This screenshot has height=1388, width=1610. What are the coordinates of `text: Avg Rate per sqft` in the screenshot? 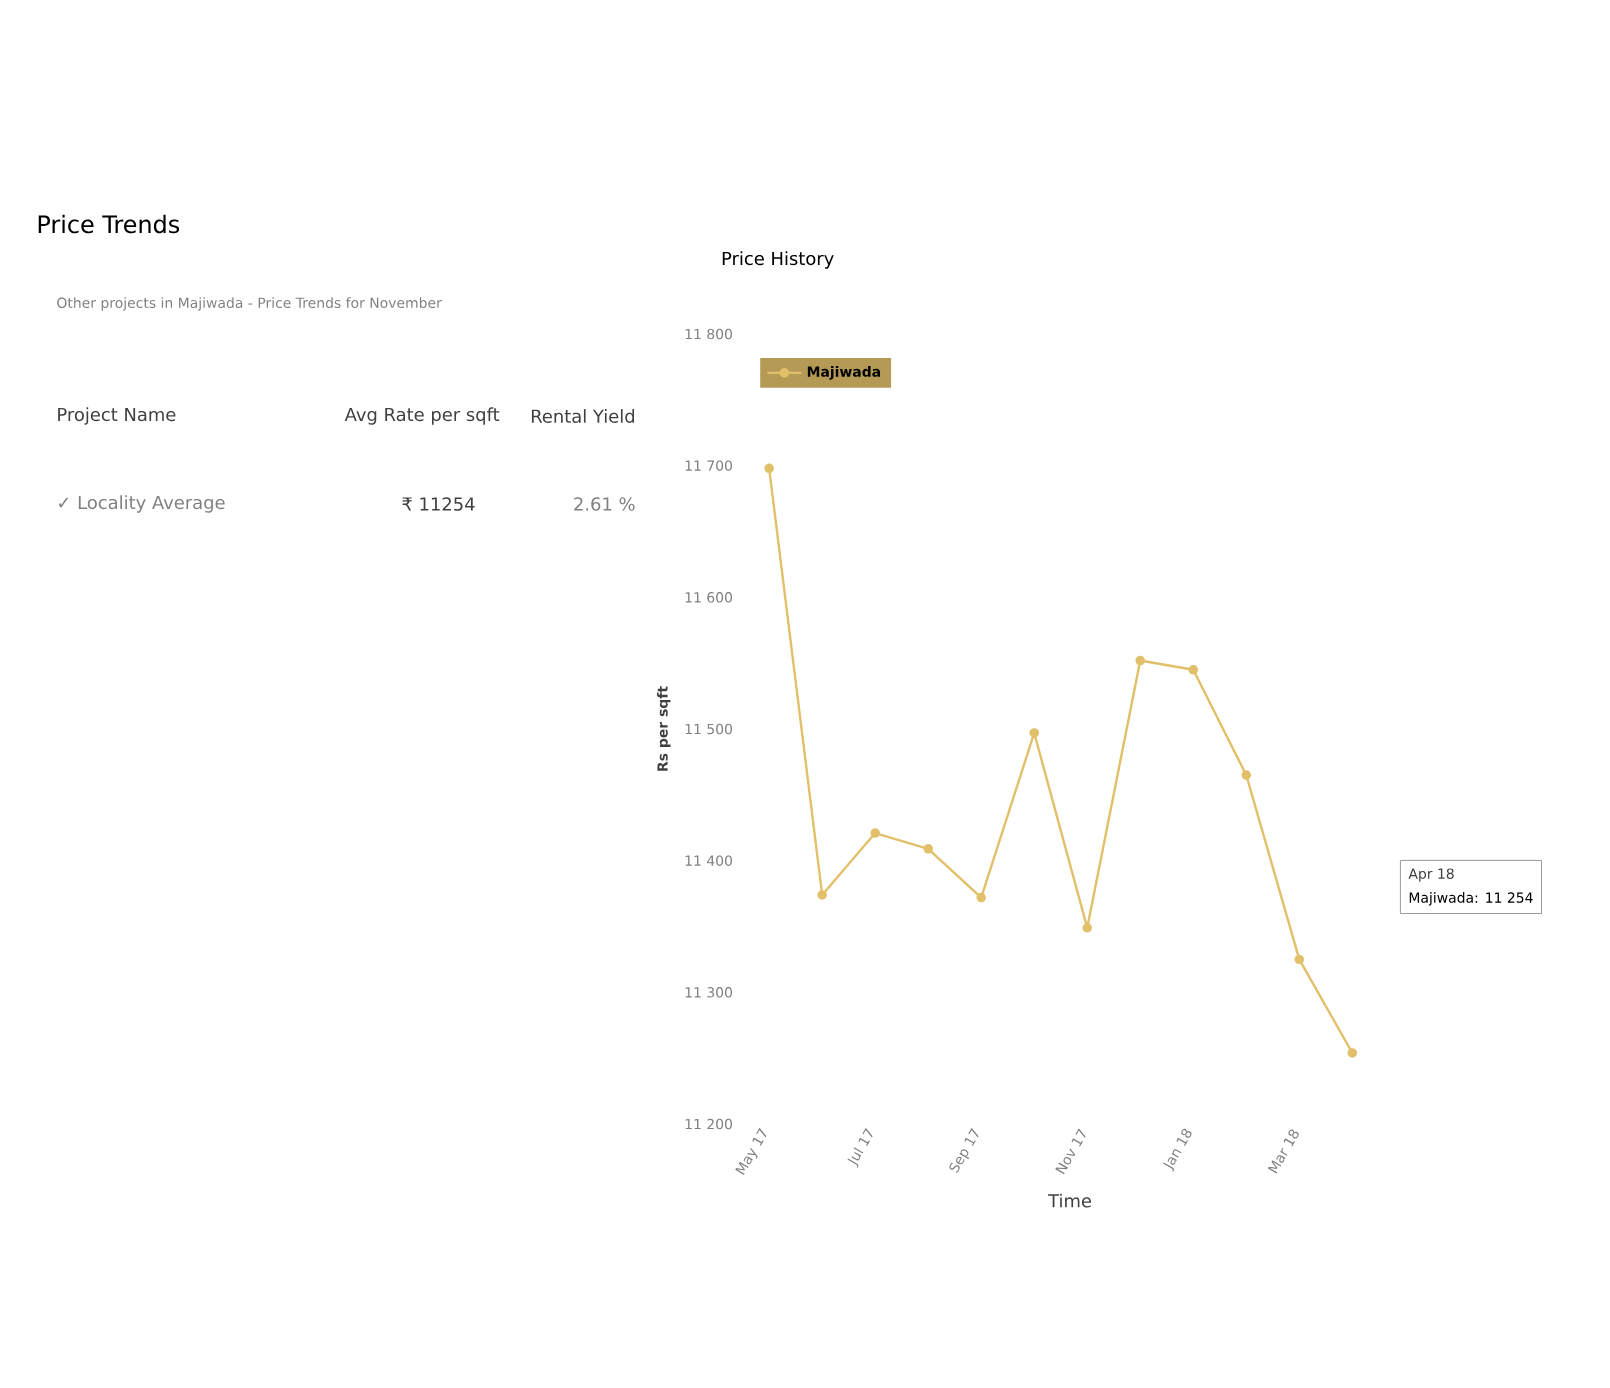 It's located at (422, 416).